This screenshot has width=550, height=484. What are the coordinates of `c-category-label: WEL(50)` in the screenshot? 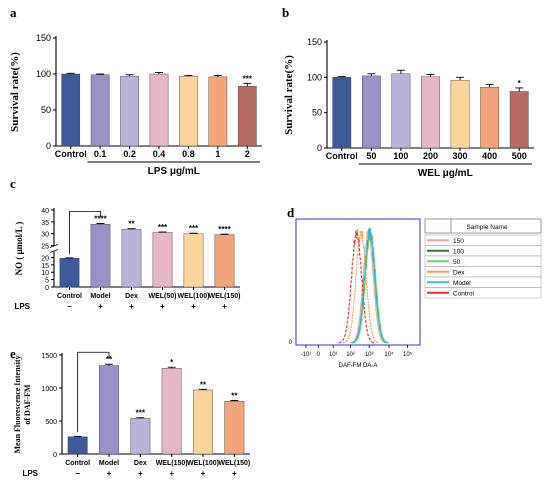 It's located at (163, 296).